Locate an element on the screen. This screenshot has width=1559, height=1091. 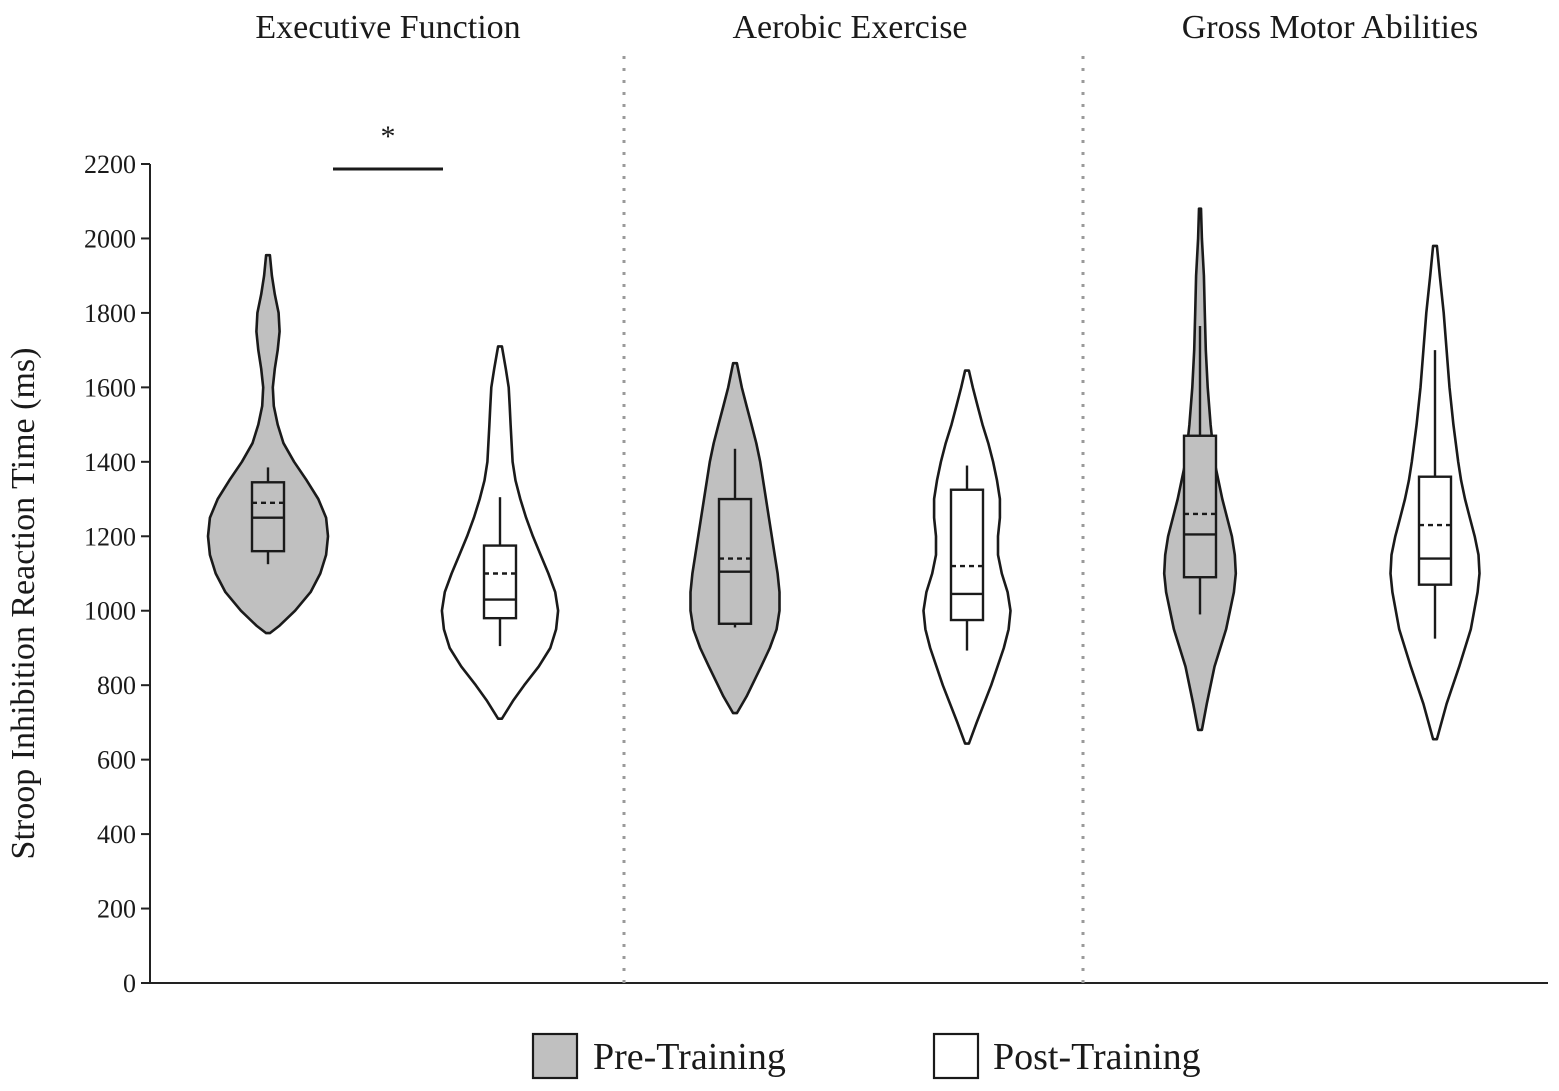
y-tick-label: 600 is located at coordinates (116, 760).